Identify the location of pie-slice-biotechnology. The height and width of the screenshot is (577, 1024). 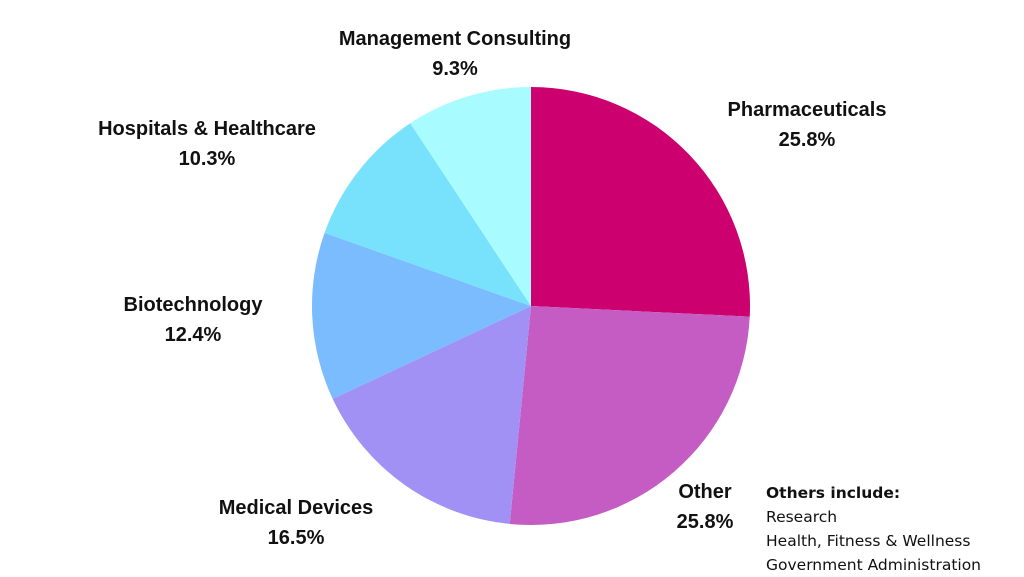
(421, 315).